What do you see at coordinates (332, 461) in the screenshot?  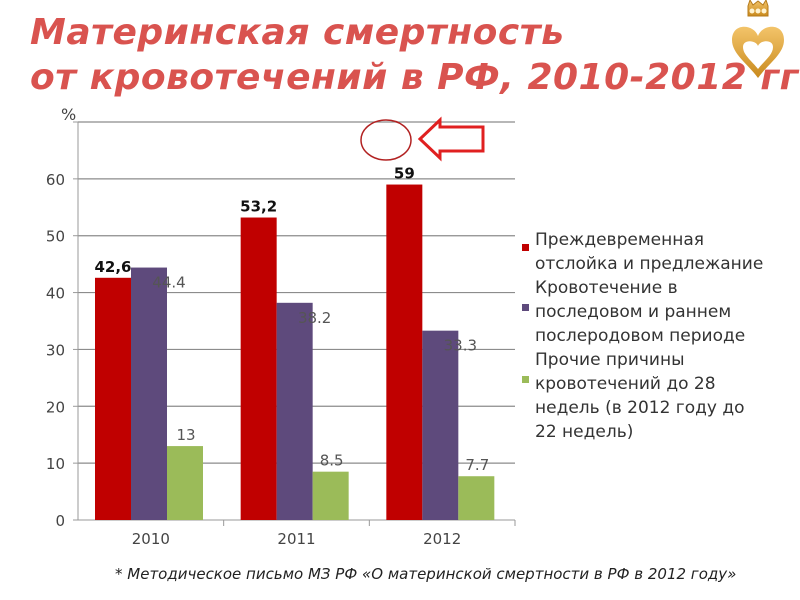 I see `bar-value-label: 8.5` at bounding box center [332, 461].